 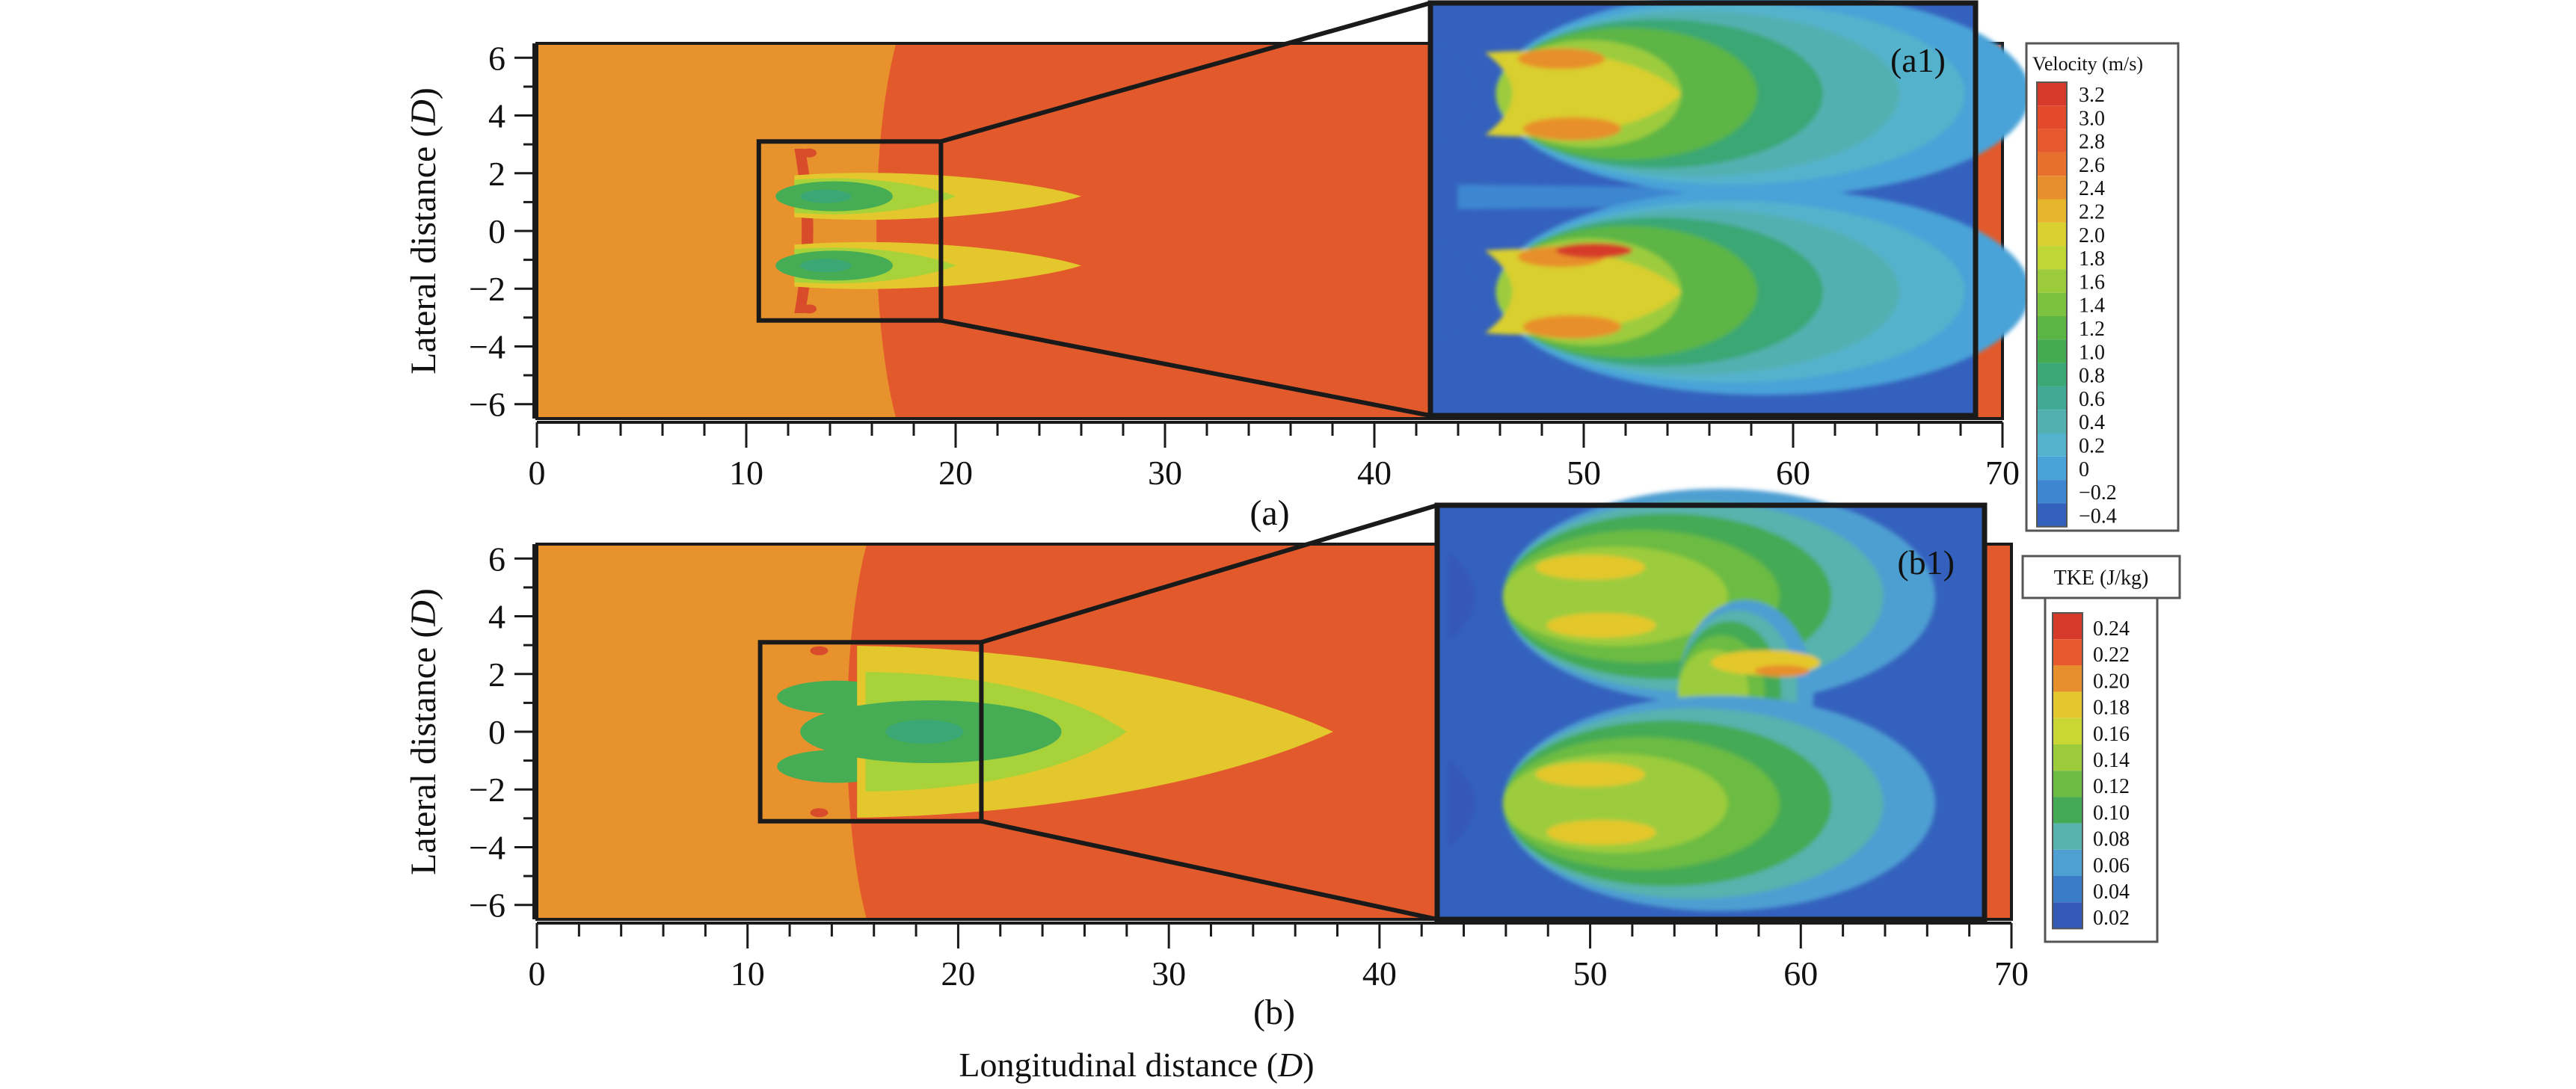 I want to click on inset-upper-orange-top, so click(x=1561, y=59).